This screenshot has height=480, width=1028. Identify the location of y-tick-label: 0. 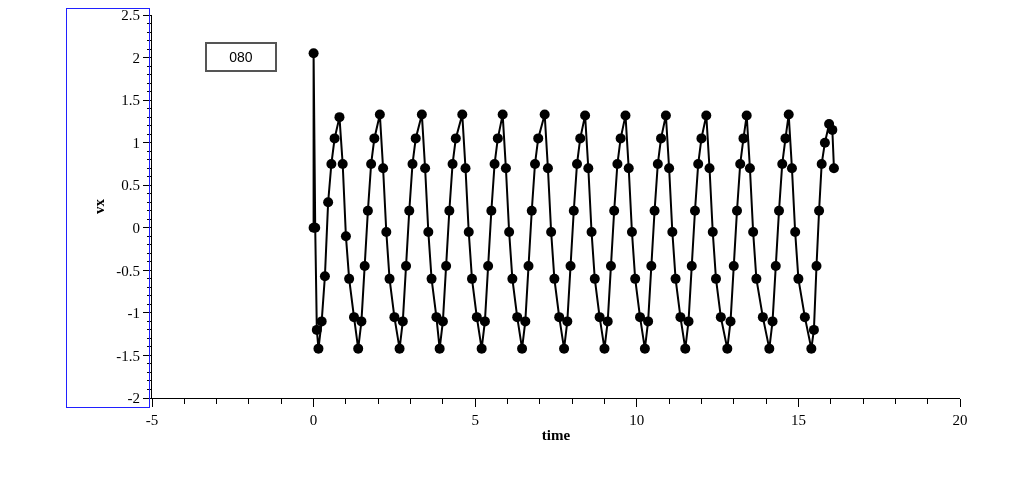
(136, 228).